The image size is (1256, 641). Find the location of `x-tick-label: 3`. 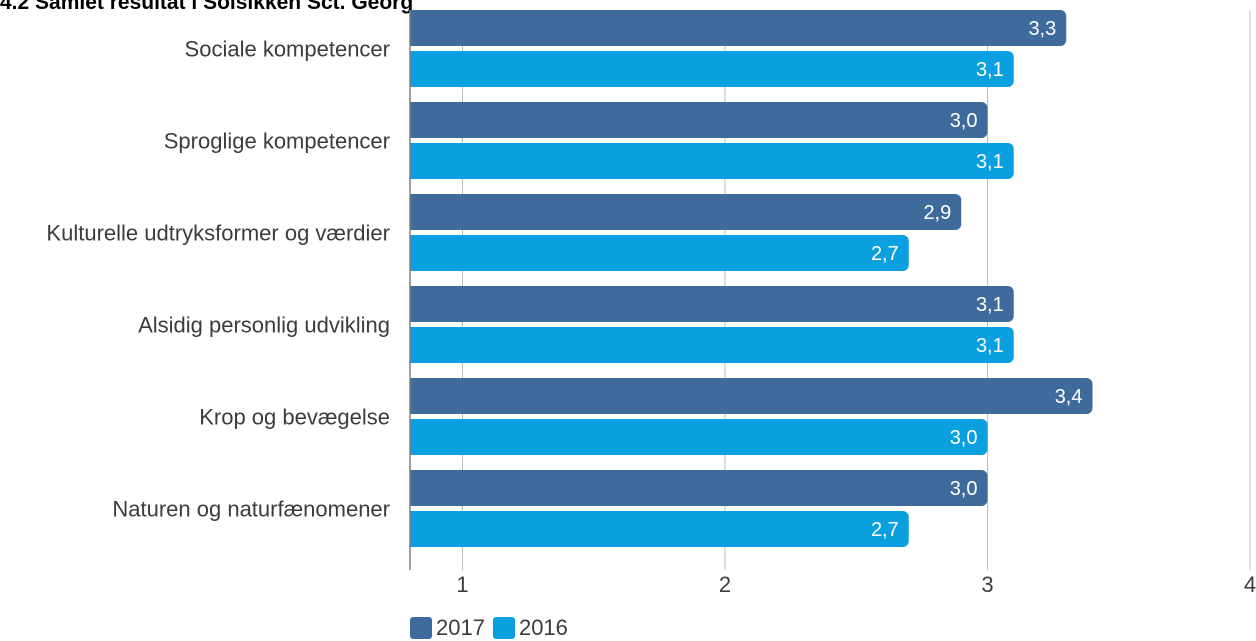

x-tick-label: 3 is located at coordinates (987, 584).